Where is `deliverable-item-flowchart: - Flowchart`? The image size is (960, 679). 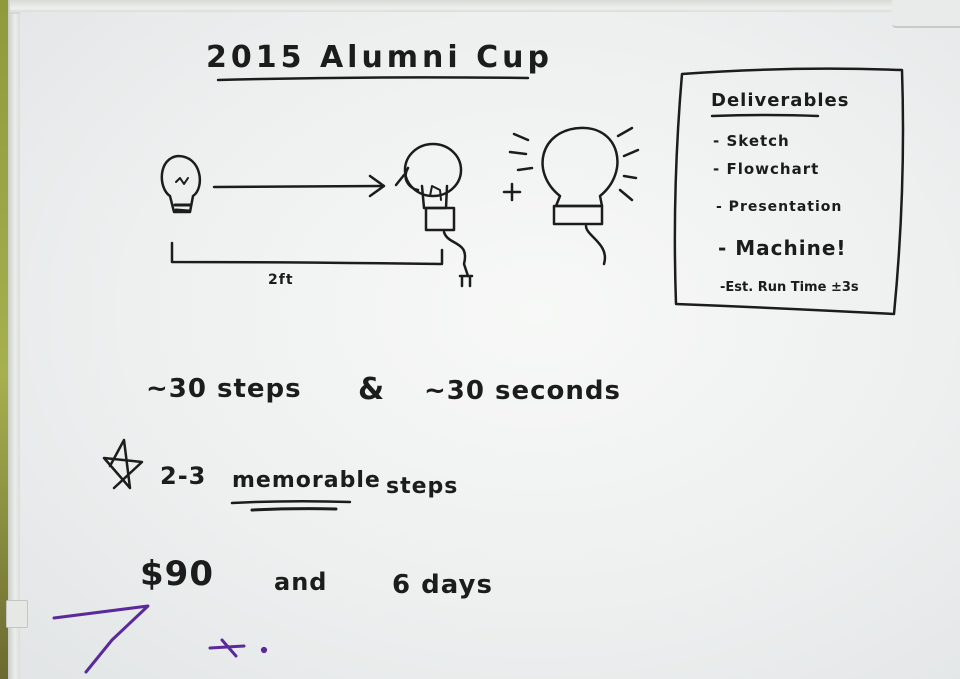 deliverable-item-flowchart: - Flowchart is located at coordinates (766, 169).